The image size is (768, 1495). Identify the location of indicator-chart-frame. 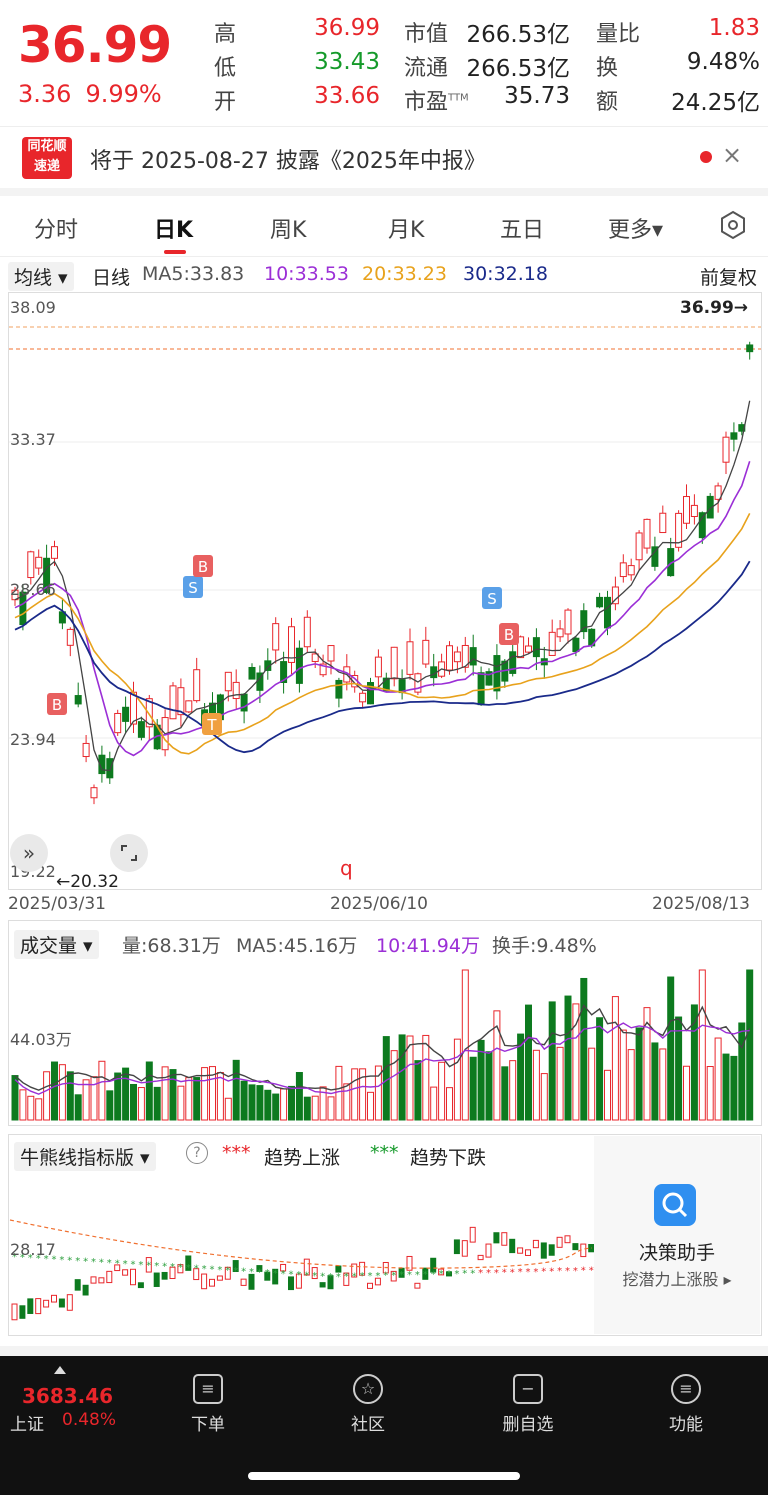
(385, 1235).